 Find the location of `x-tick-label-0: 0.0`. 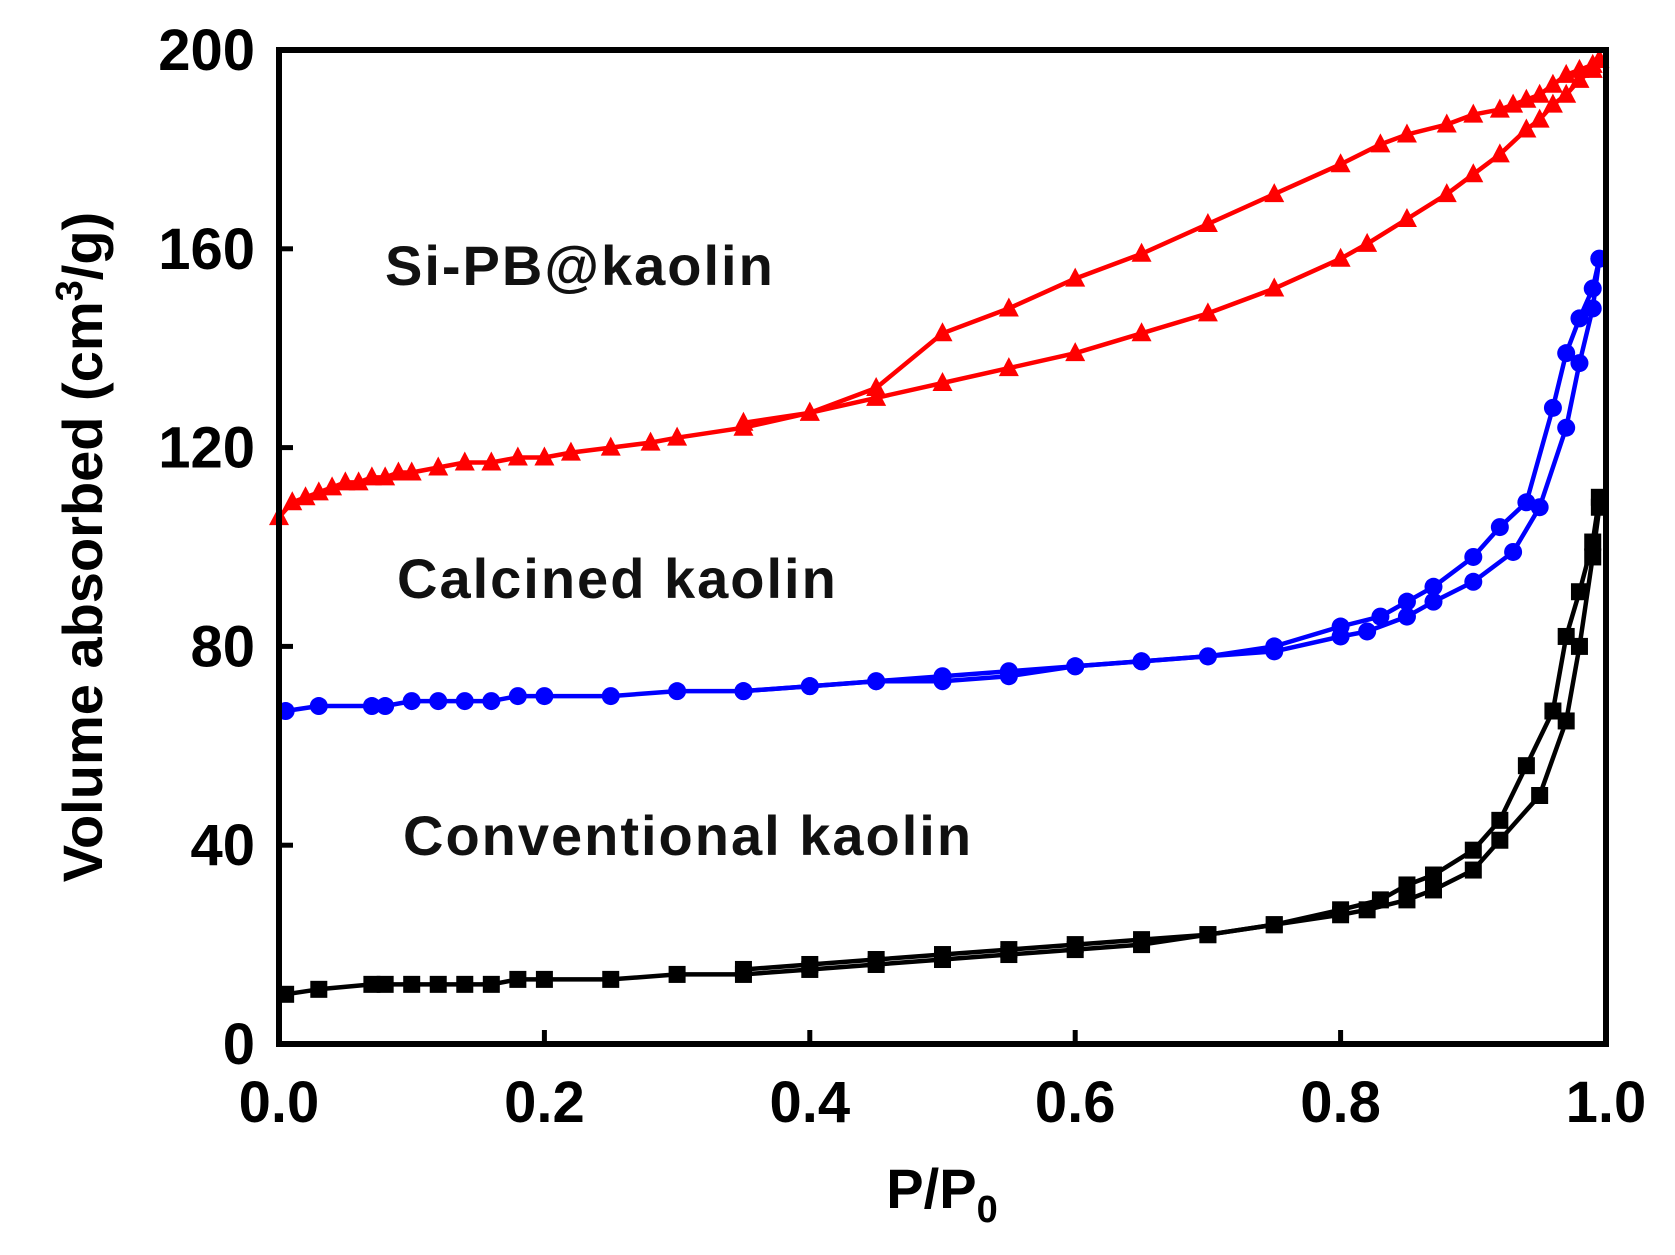

x-tick-label-0: 0.0 is located at coordinates (279, 1102).